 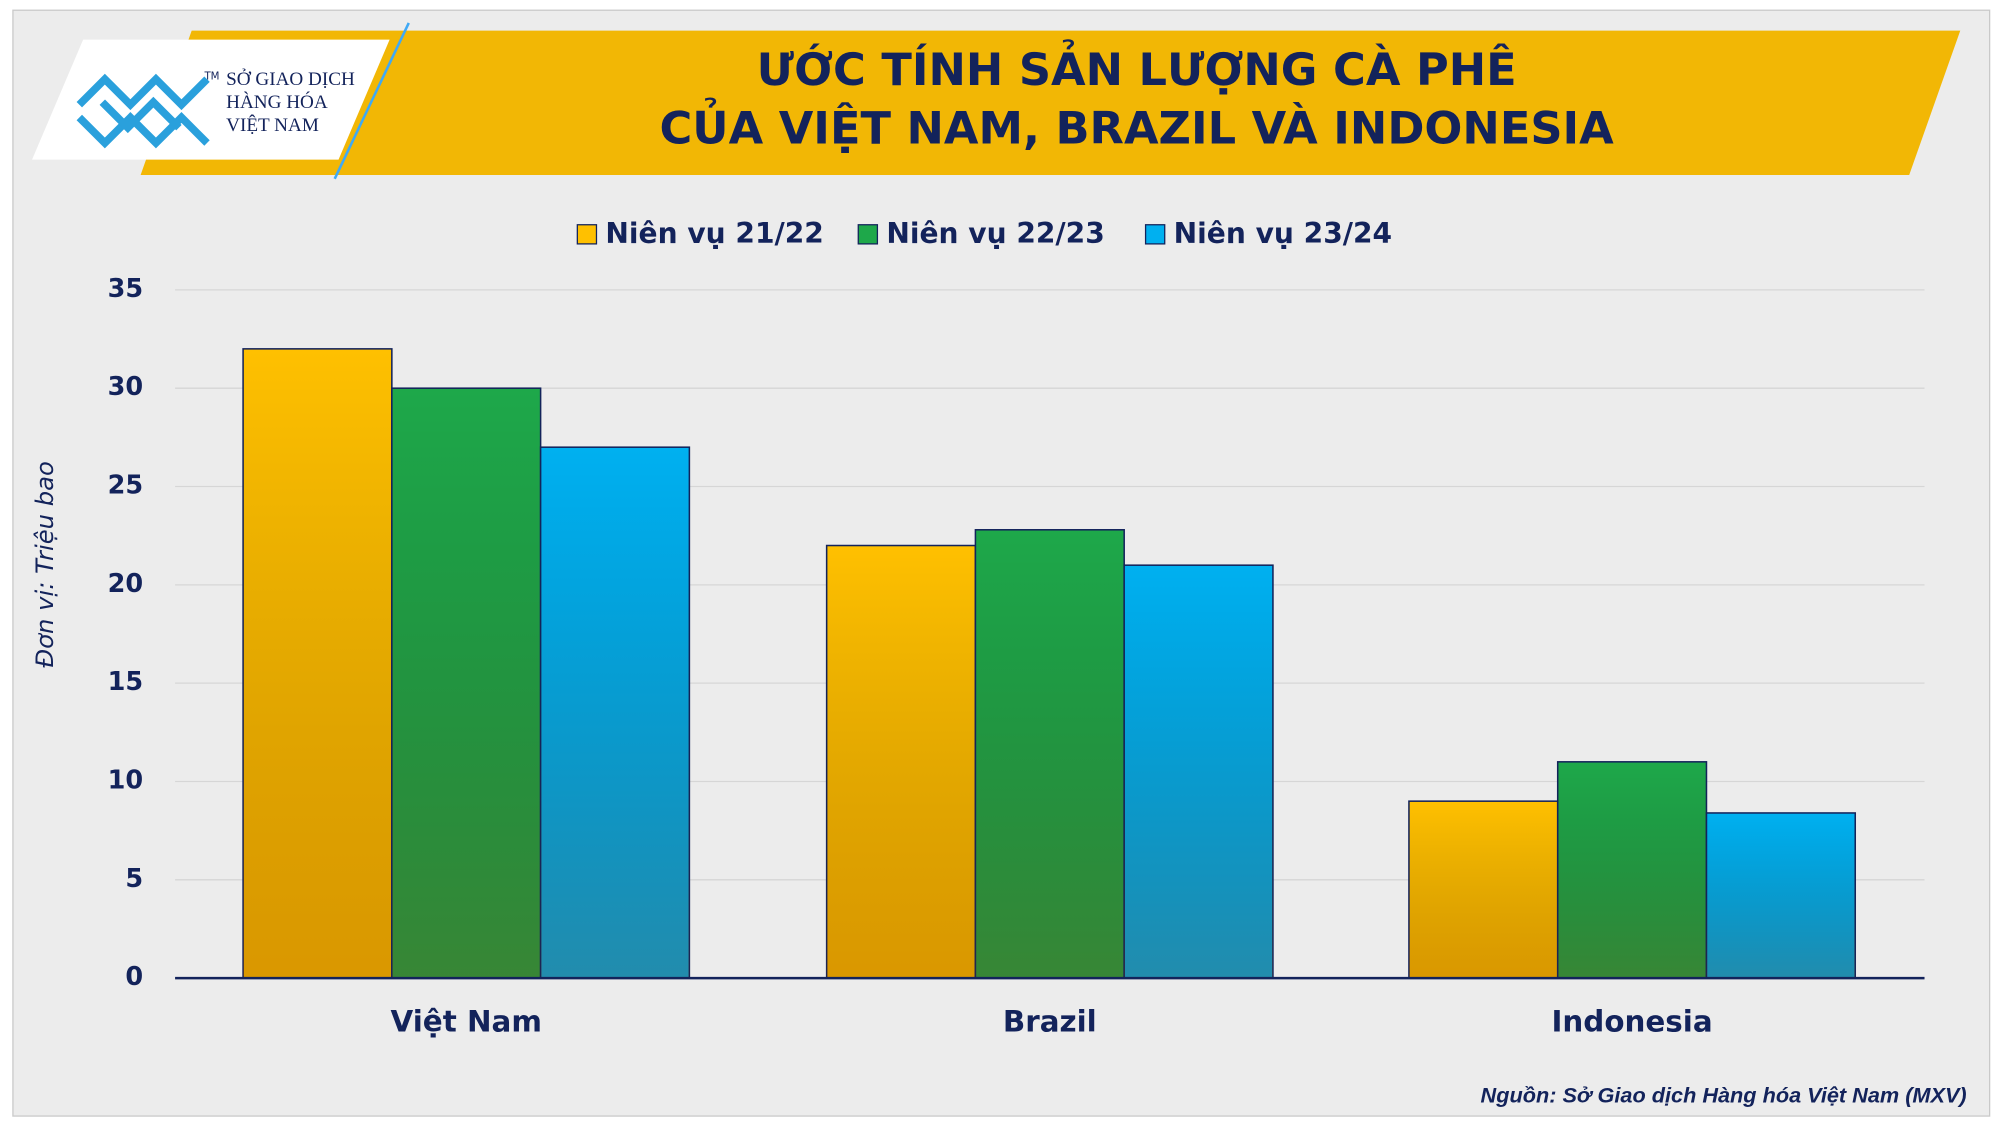 I want to click on logo-text: VIỆT NAM, so click(x=272, y=125).